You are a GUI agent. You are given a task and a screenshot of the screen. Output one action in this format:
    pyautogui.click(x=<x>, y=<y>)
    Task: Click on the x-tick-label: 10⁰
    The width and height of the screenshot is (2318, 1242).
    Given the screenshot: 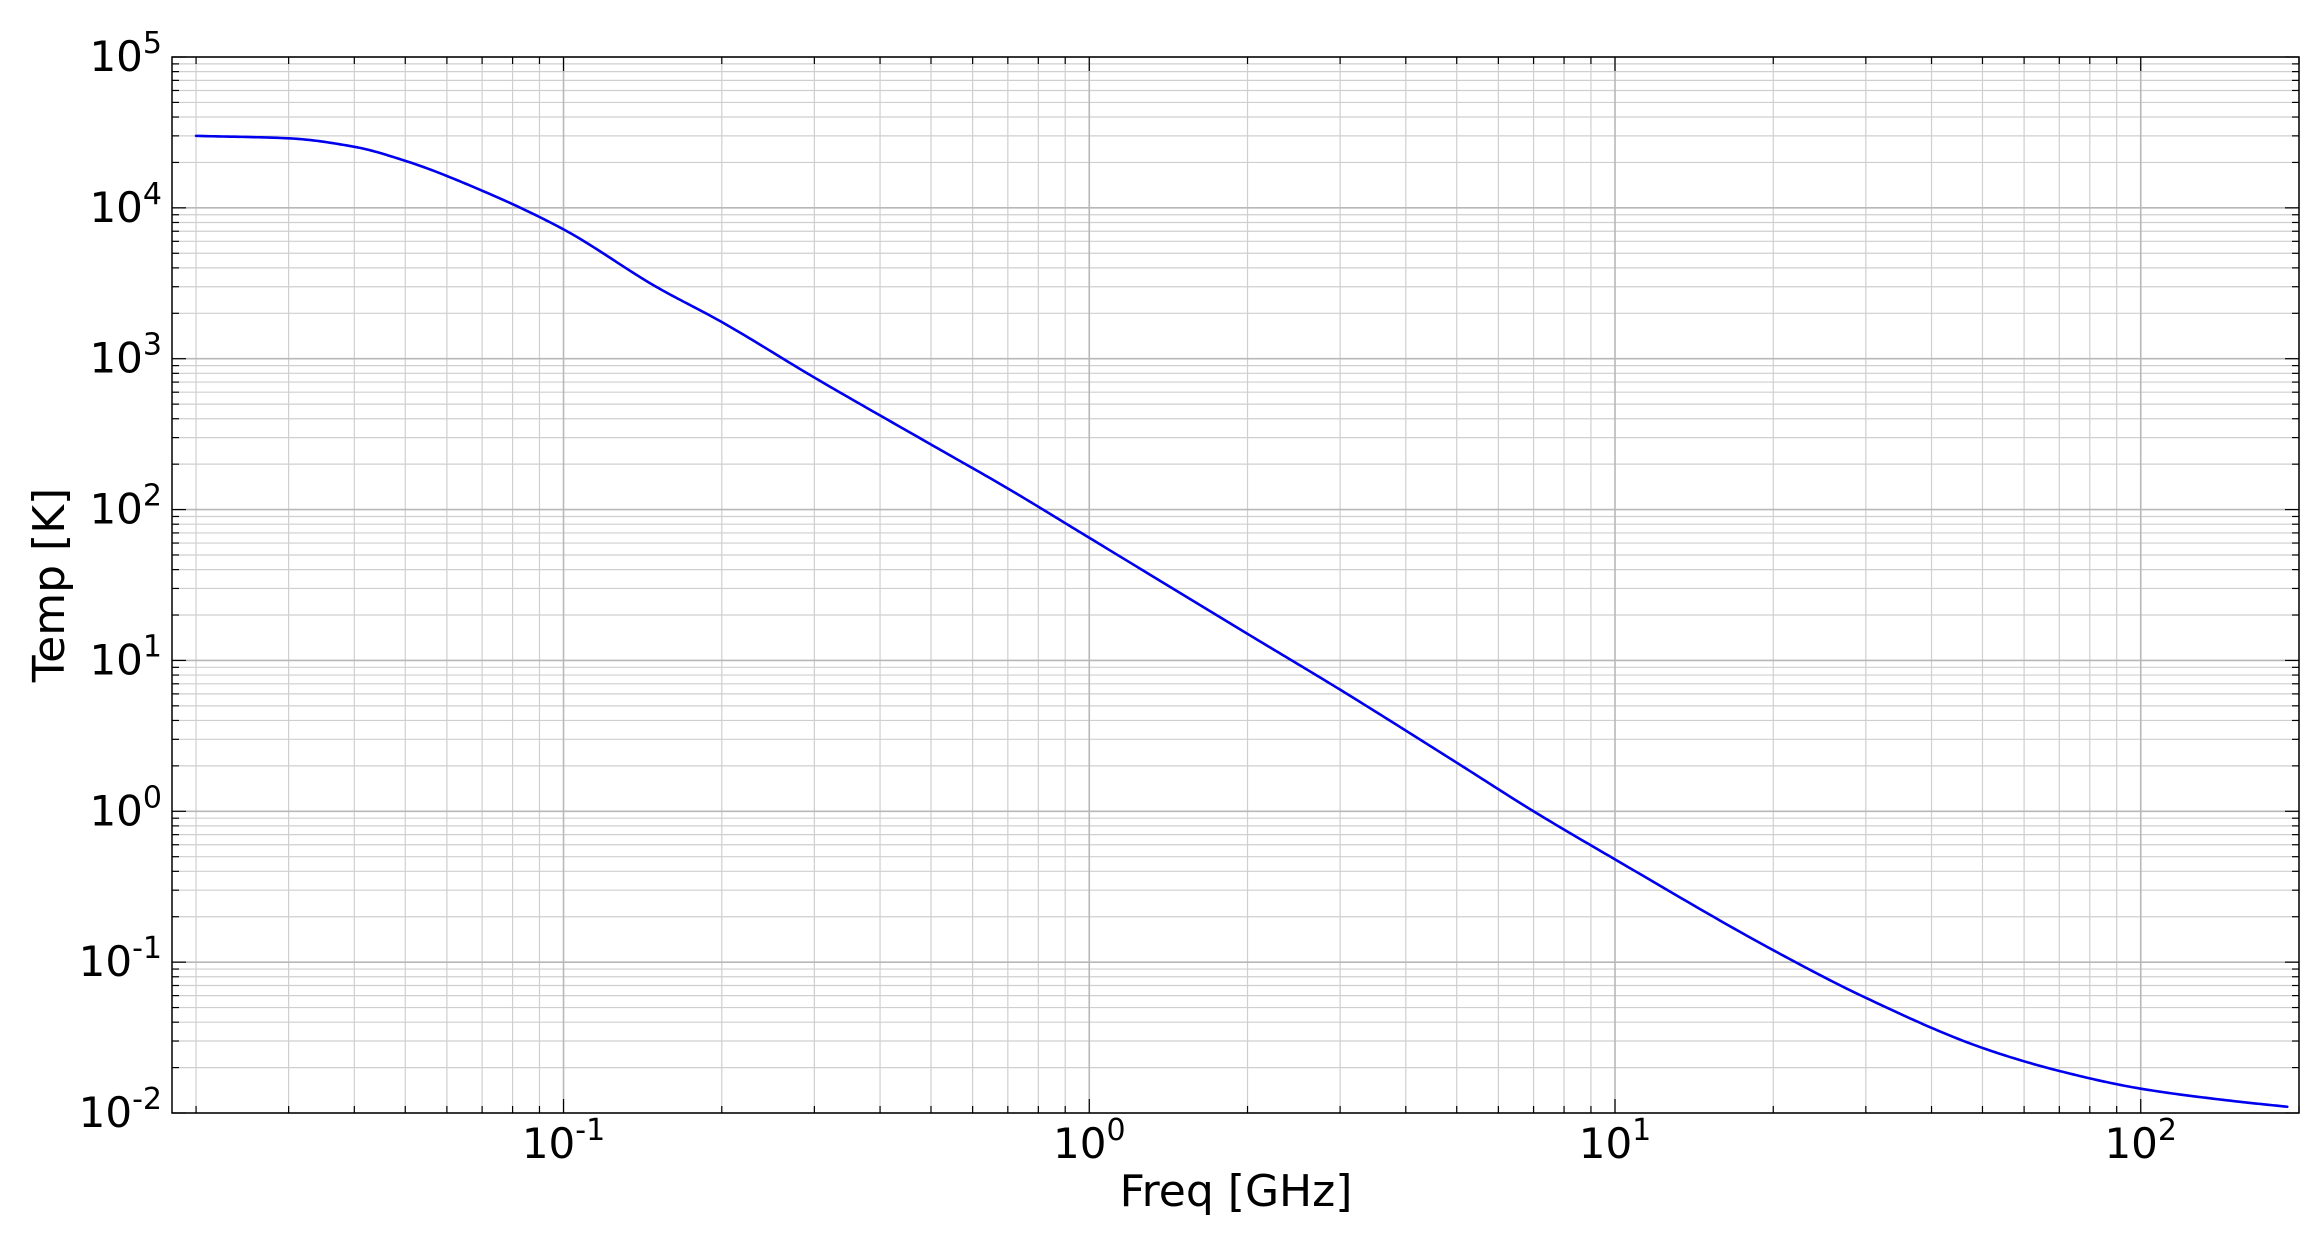 What is the action you would take?
    pyautogui.click(x=1089, y=1140)
    